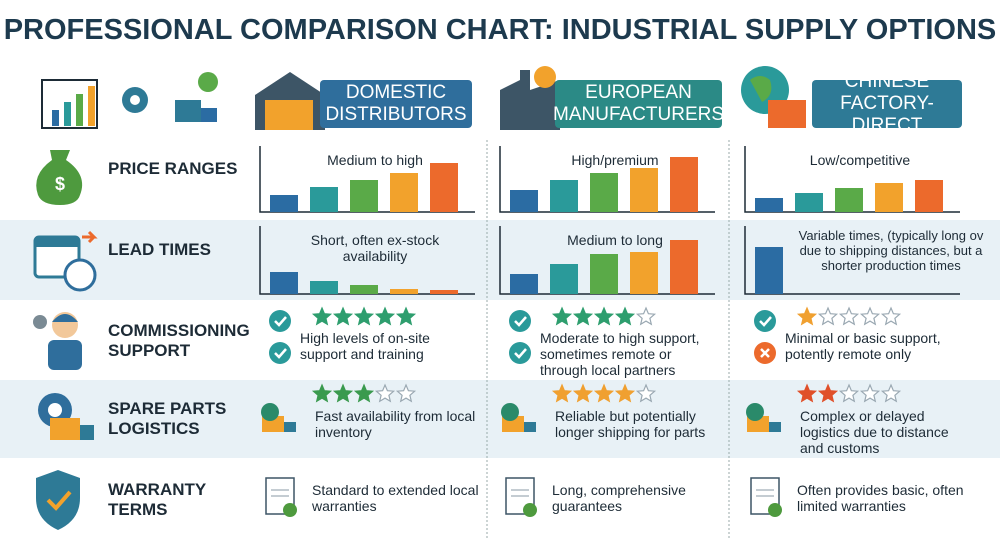 This screenshot has width=1000, height=545. I want to click on mini-axis, so click(852, 260).